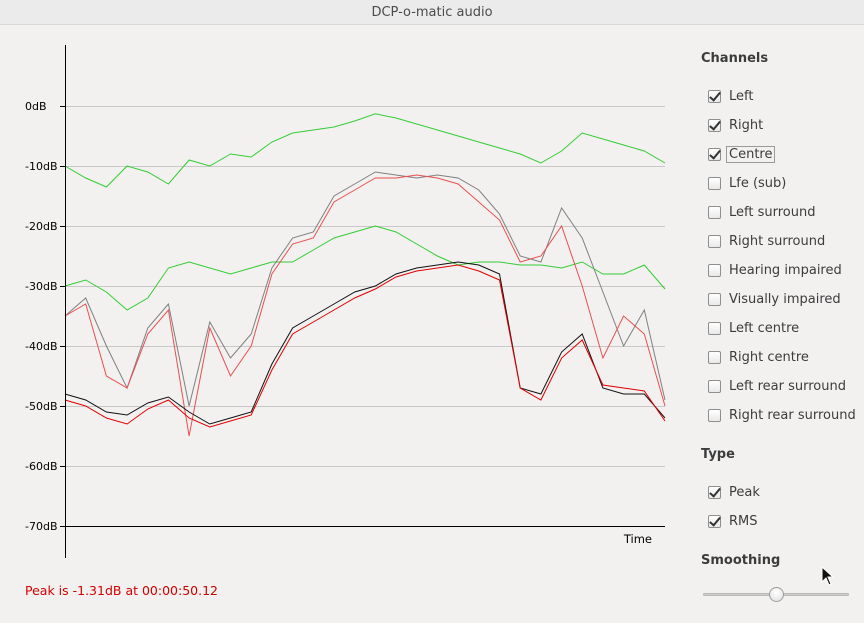  I want to click on channel-checkbox-right-surround: Right surround, so click(766, 241).